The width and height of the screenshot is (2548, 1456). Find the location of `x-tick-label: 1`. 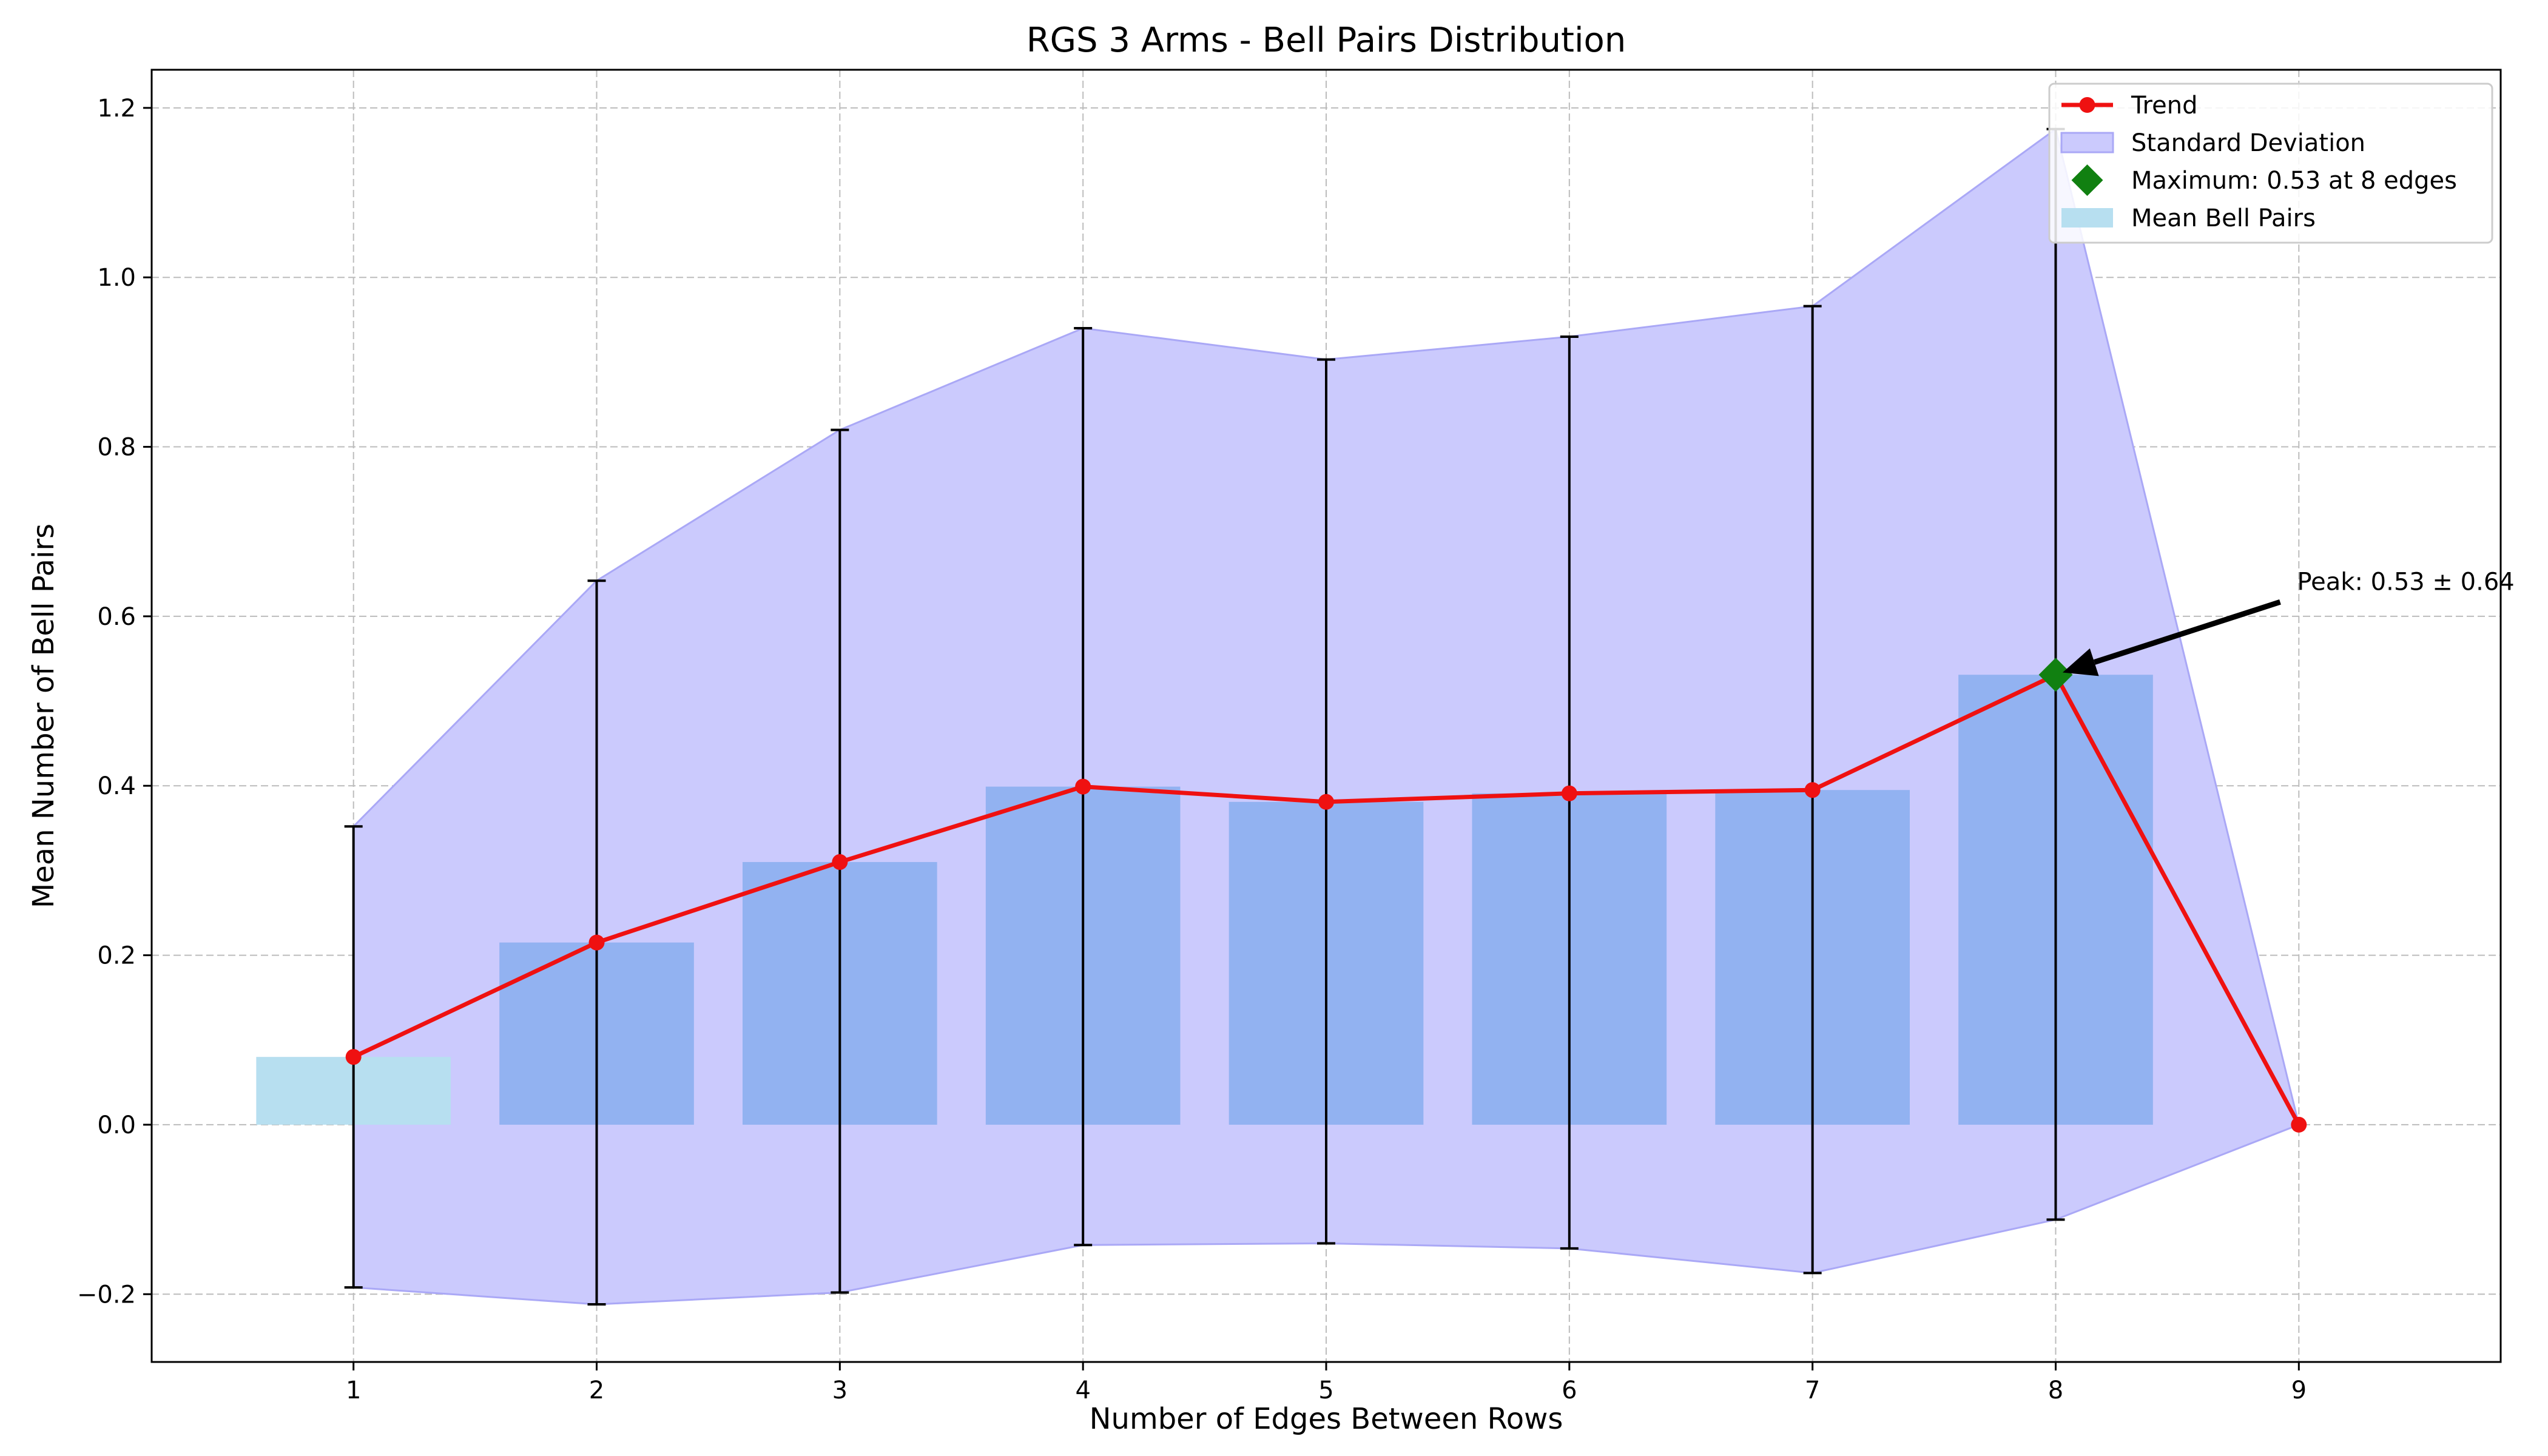

x-tick-label: 1 is located at coordinates (353, 1390).